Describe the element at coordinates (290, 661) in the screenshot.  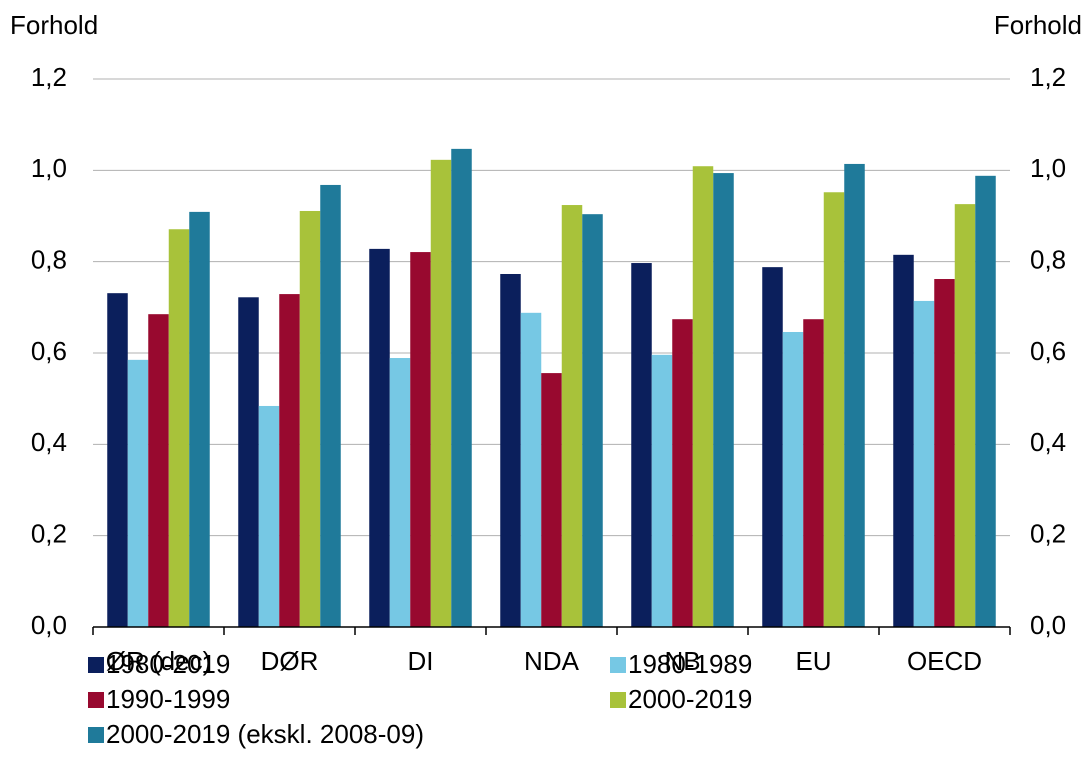
I see `x-tick-label: DØR` at that location.